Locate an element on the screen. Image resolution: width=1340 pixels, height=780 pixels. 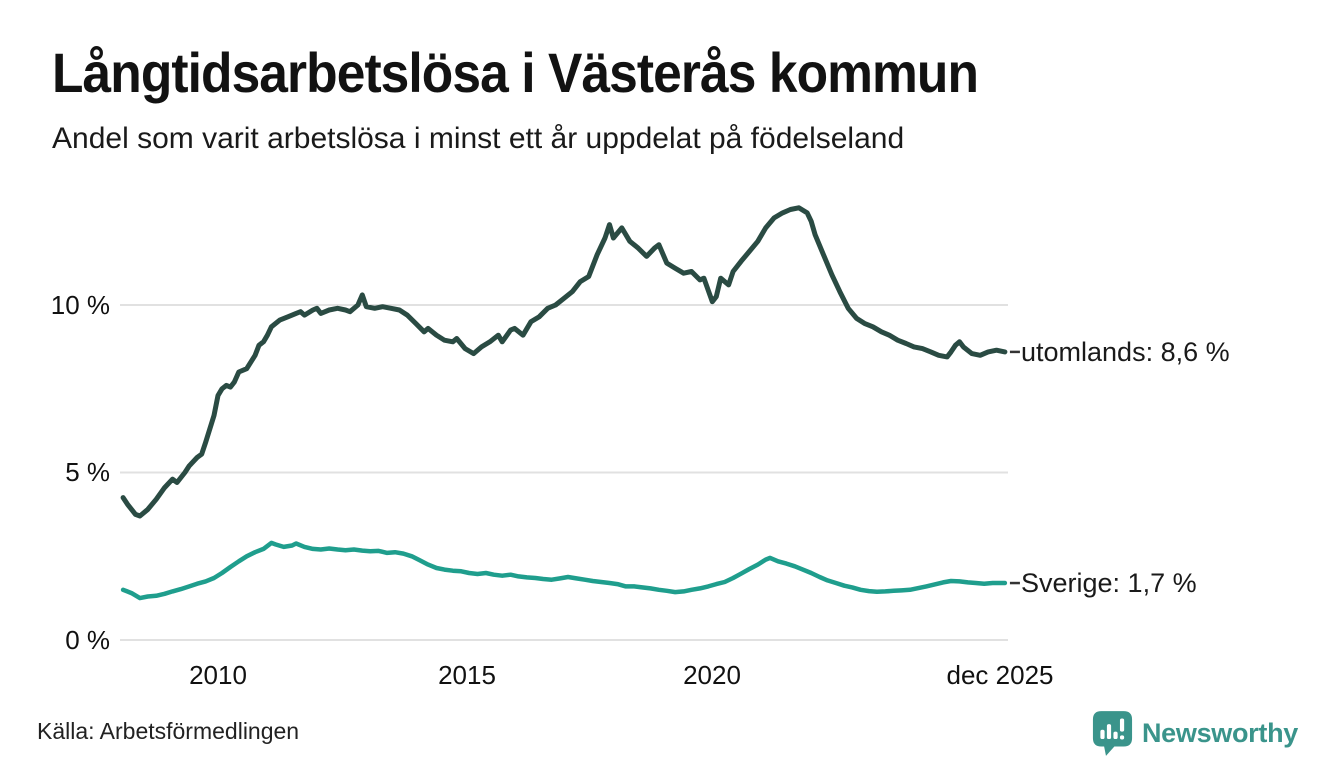
x-axis-tick-2020: 2020 is located at coordinates (712, 675).